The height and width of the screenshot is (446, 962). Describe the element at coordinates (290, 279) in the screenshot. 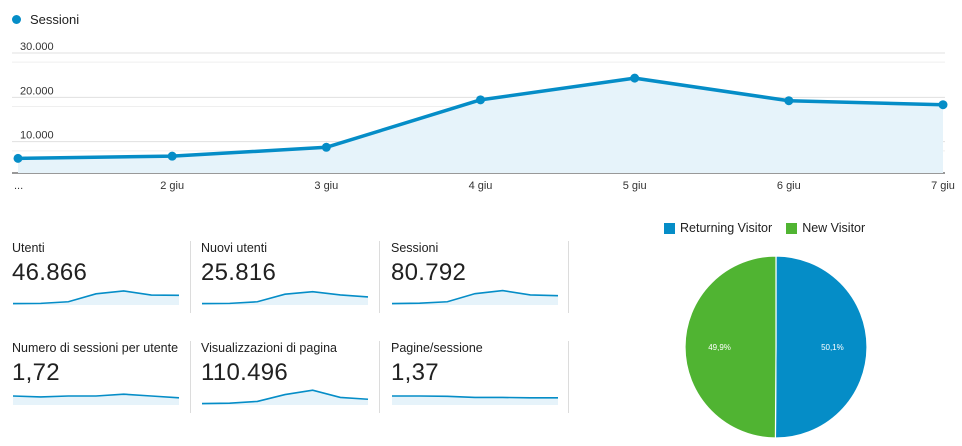

I see `metric-nuovi-utenti: Nuovi utenti 25.816` at that location.